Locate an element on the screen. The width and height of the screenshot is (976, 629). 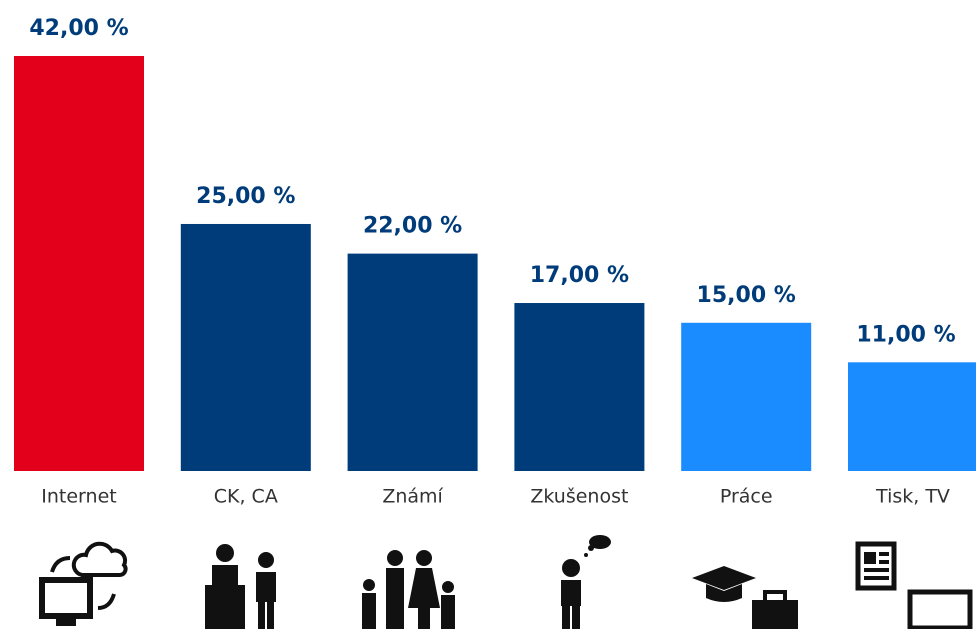
value-label: 42,00 % is located at coordinates (78, 28).